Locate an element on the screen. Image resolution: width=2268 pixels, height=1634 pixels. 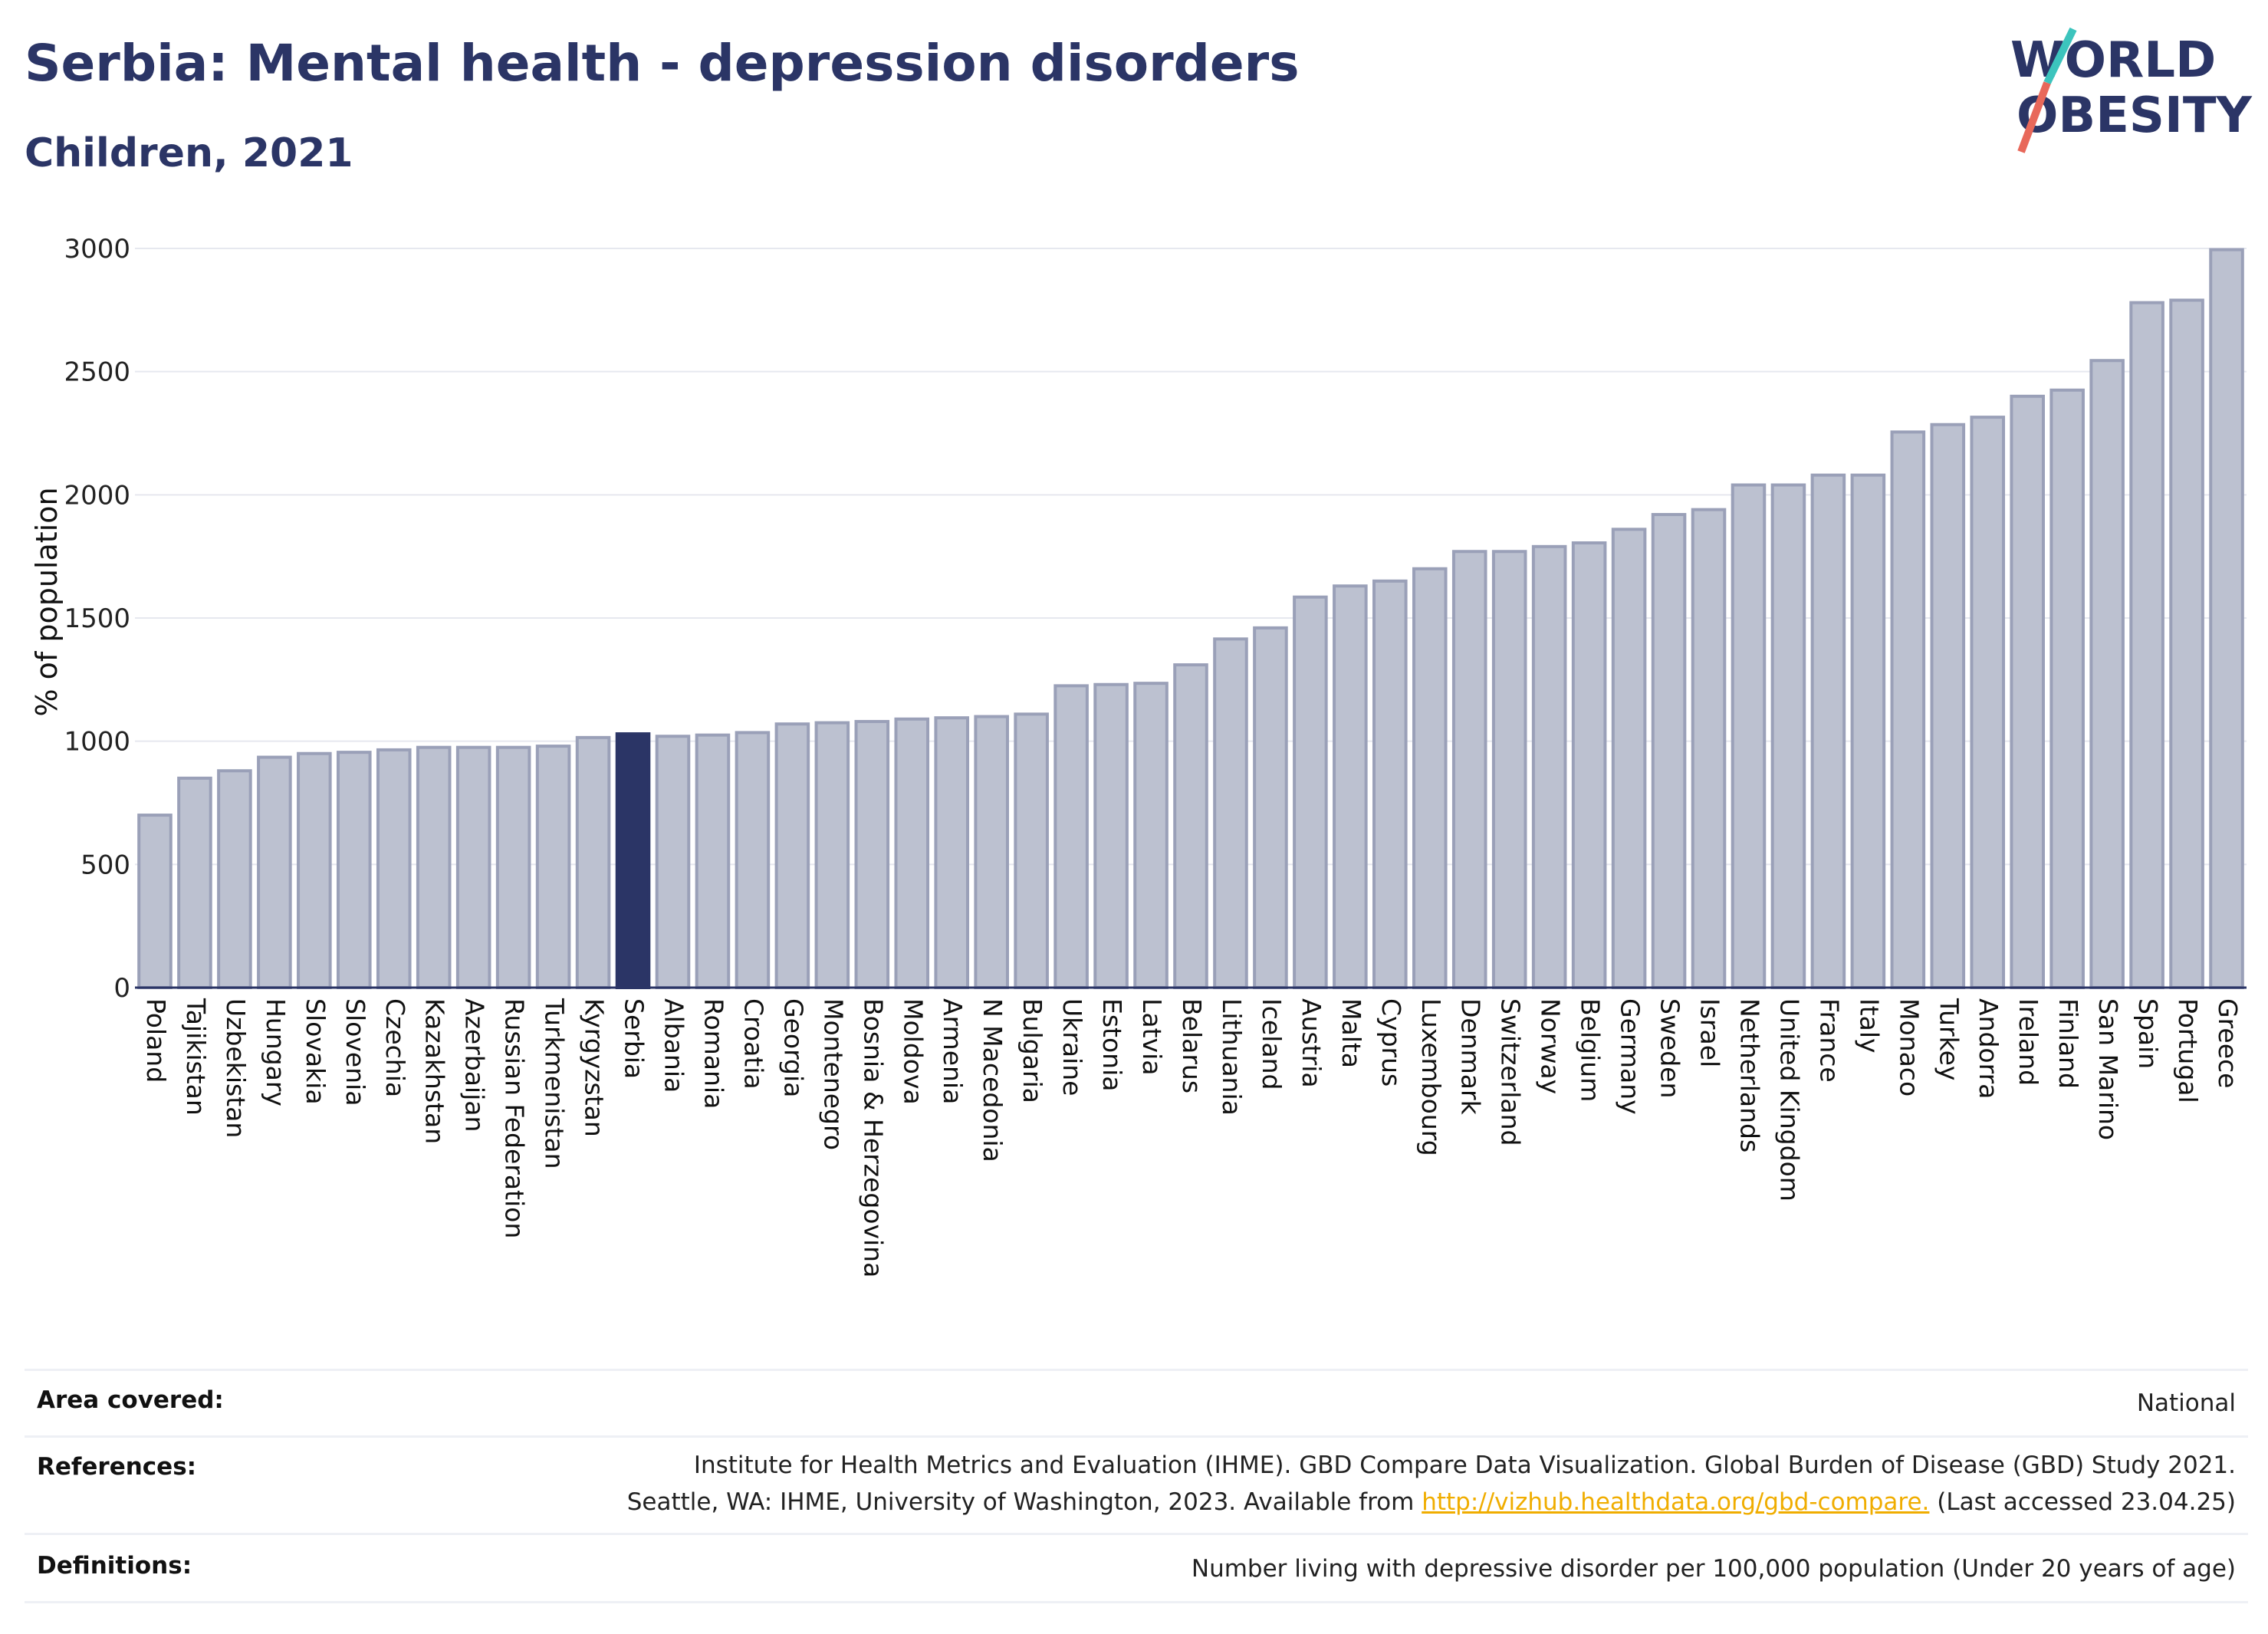
x-tick-label: Czechia is located at coordinates (395, 1048).